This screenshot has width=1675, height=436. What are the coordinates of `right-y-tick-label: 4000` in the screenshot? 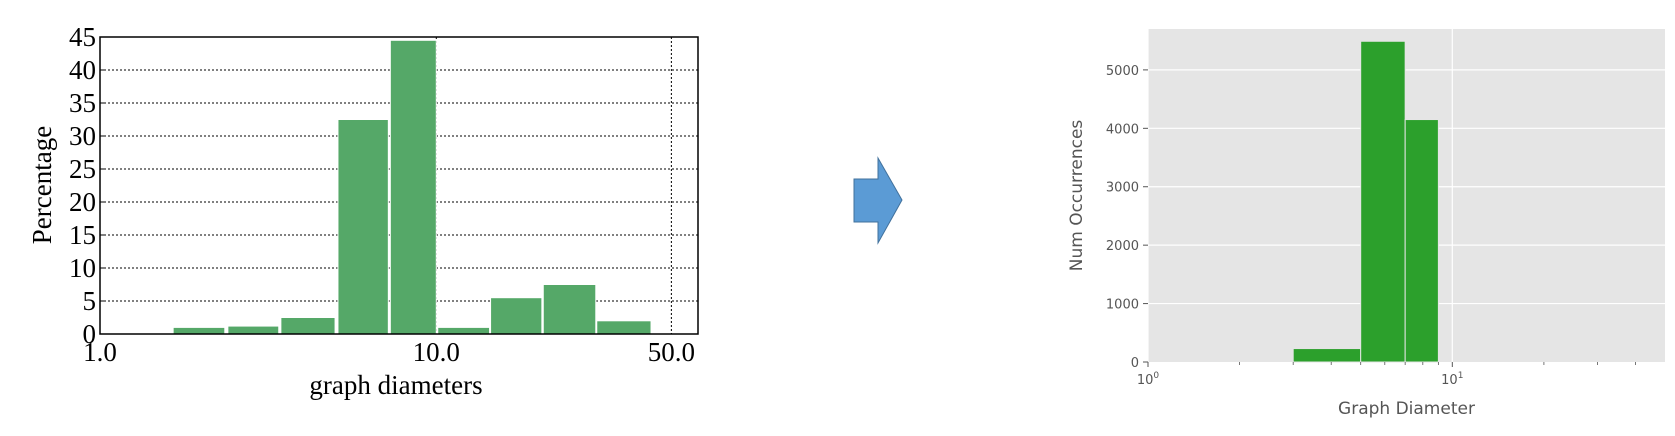 It's located at (1122, 129).